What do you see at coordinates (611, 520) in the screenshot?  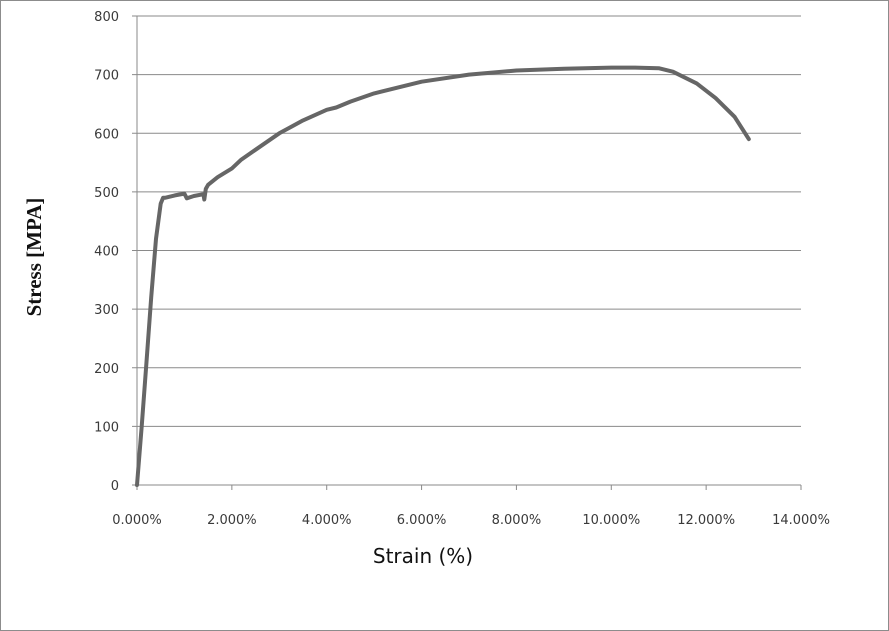 I see `x-tick-label-10: 10.000%` at bounding box center [611, 520].